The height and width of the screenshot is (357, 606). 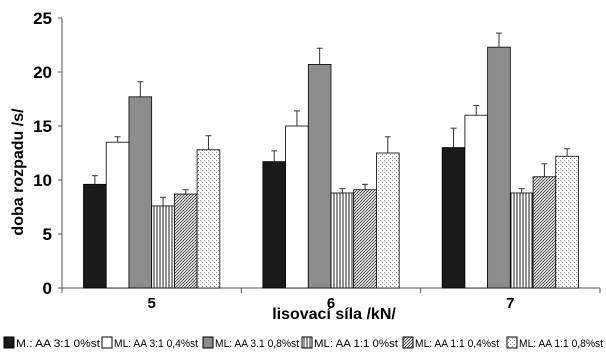 I want to click on x-axis-label: lisovací síla /kN/, so click(x=334, y=314).